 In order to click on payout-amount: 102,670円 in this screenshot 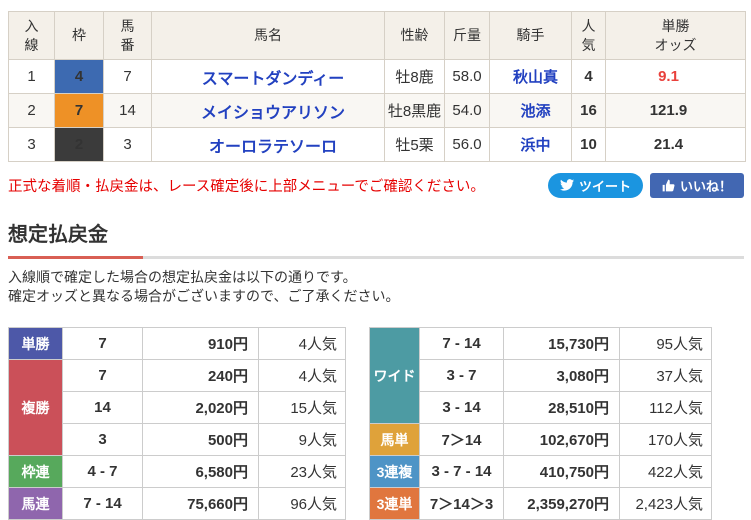, I will do `click(561, 439)`.